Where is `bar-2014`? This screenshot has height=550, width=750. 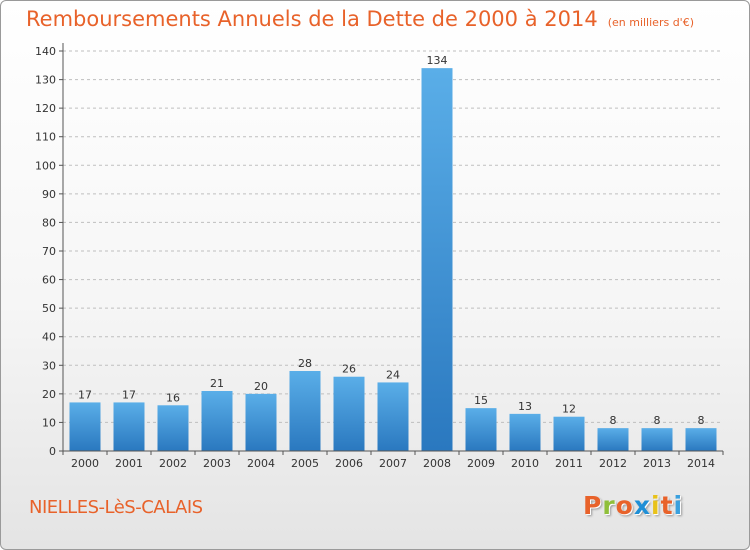
bar-2014 is located at coordinates (701, 439).